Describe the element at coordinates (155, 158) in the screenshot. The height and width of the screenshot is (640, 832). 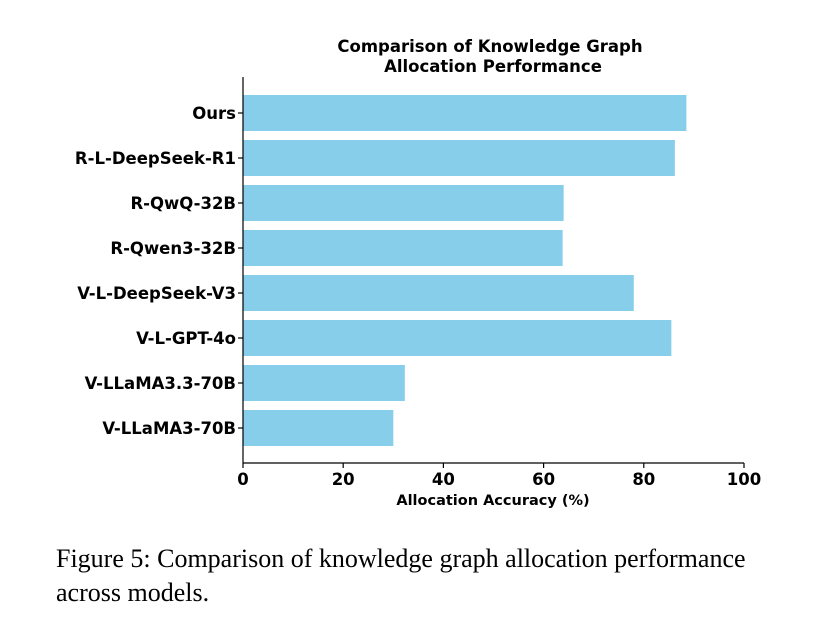
I see `y-tick-label: R-L-DeepSeek-R1` at that location.